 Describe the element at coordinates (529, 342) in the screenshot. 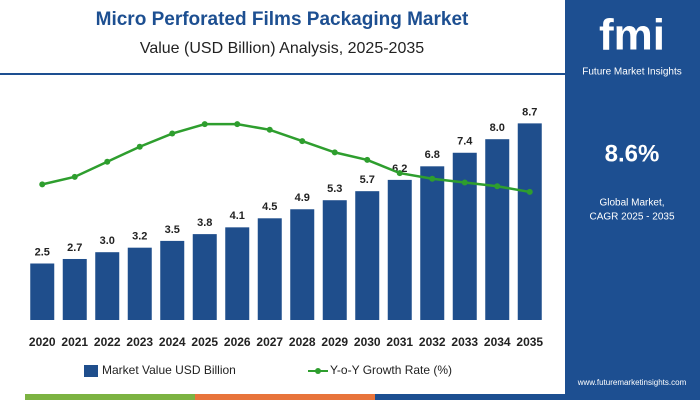

I see `x-tick-label: 2035` at that location.